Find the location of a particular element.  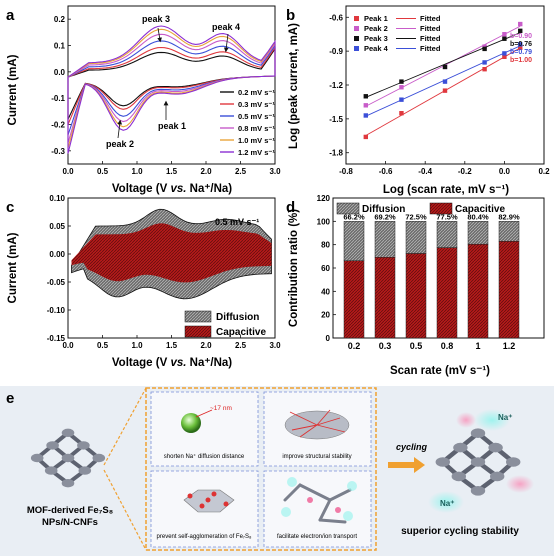

y-tick-label: 60 is located at coordinates (325, 268).